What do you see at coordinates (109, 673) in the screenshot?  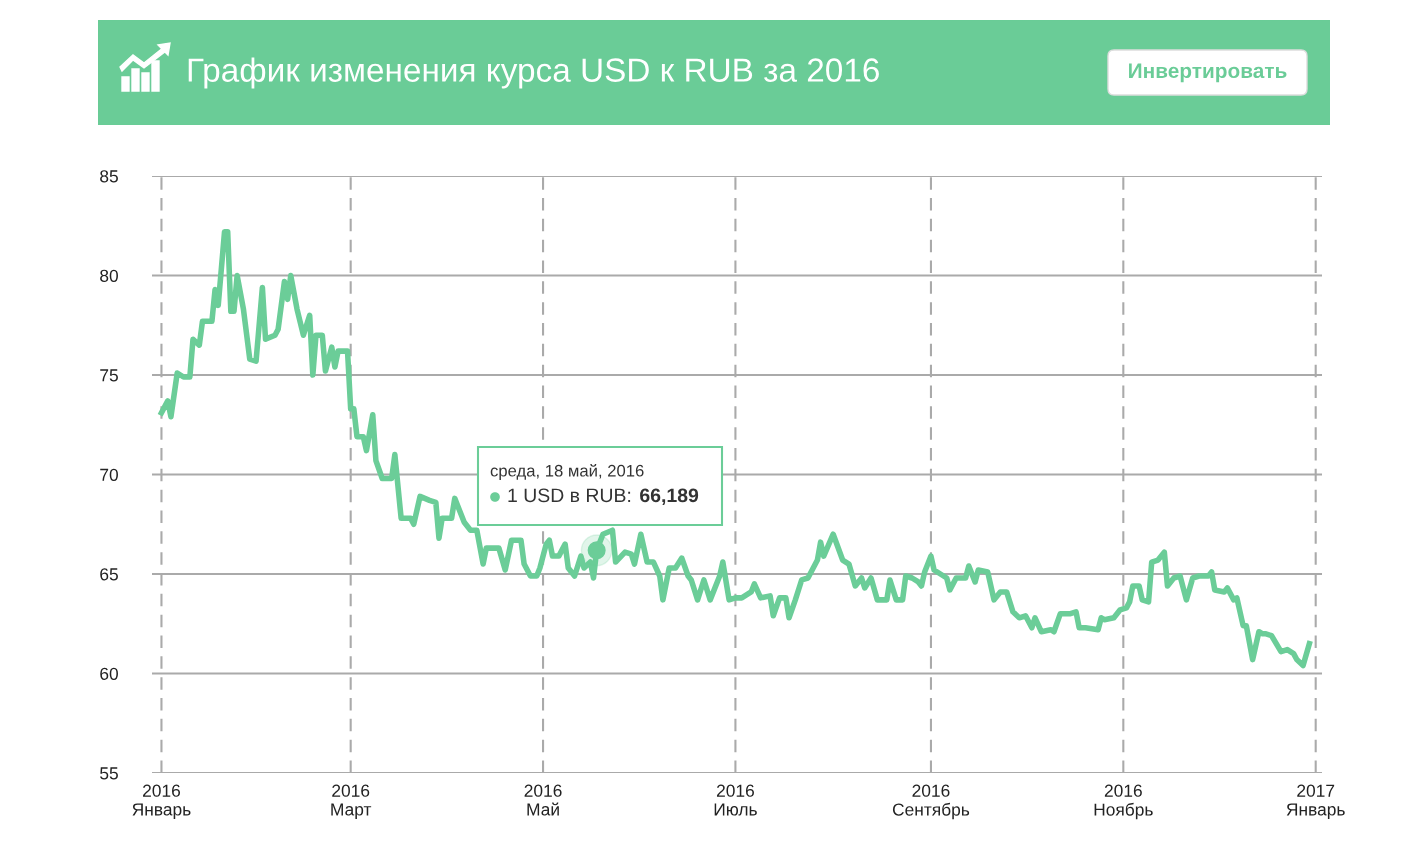 I see `y-tick-label: 60` at bounding box center [109, 673].